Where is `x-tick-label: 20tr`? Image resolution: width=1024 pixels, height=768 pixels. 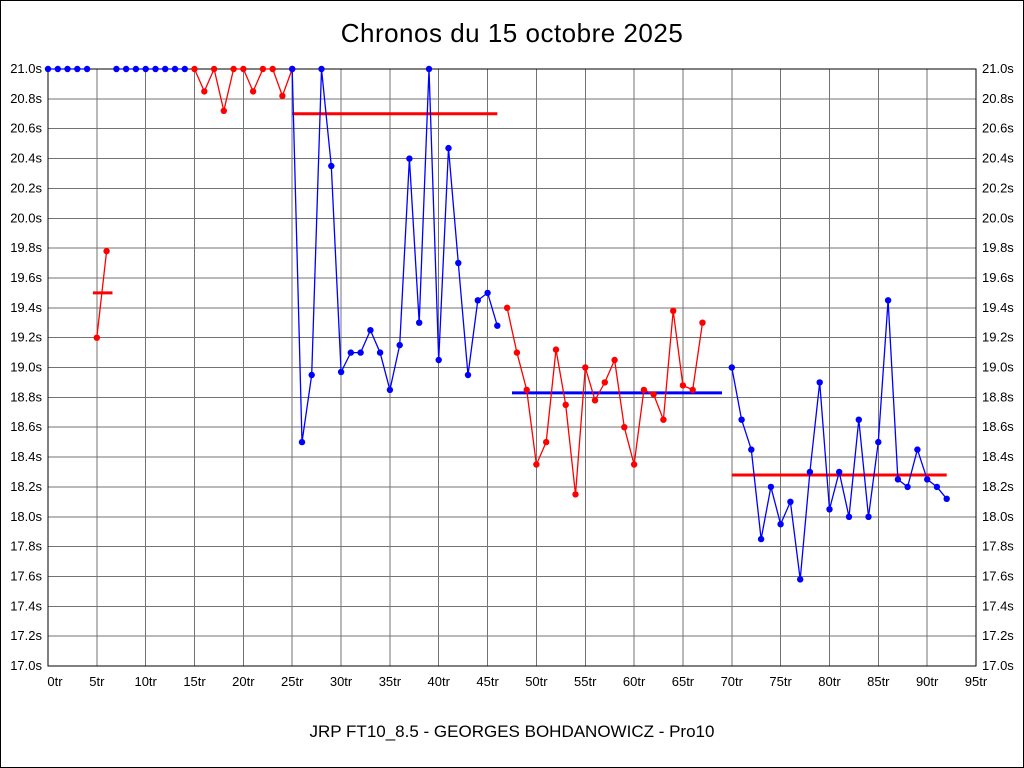 x-tick-label: 20tr is located at coordinates (243, 681).